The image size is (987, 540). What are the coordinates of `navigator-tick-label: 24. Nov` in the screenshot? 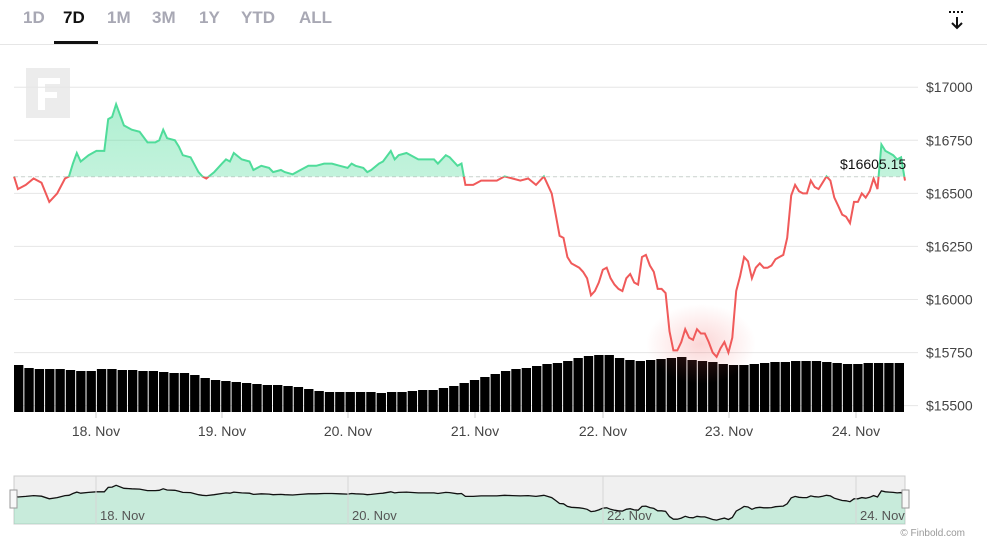 It's located at (882, 515).